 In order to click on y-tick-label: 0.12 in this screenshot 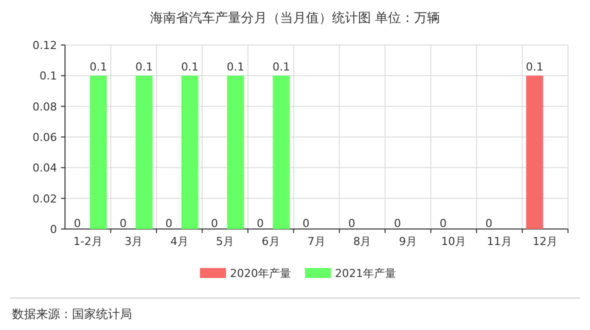, I will do `click(44, 45)`.